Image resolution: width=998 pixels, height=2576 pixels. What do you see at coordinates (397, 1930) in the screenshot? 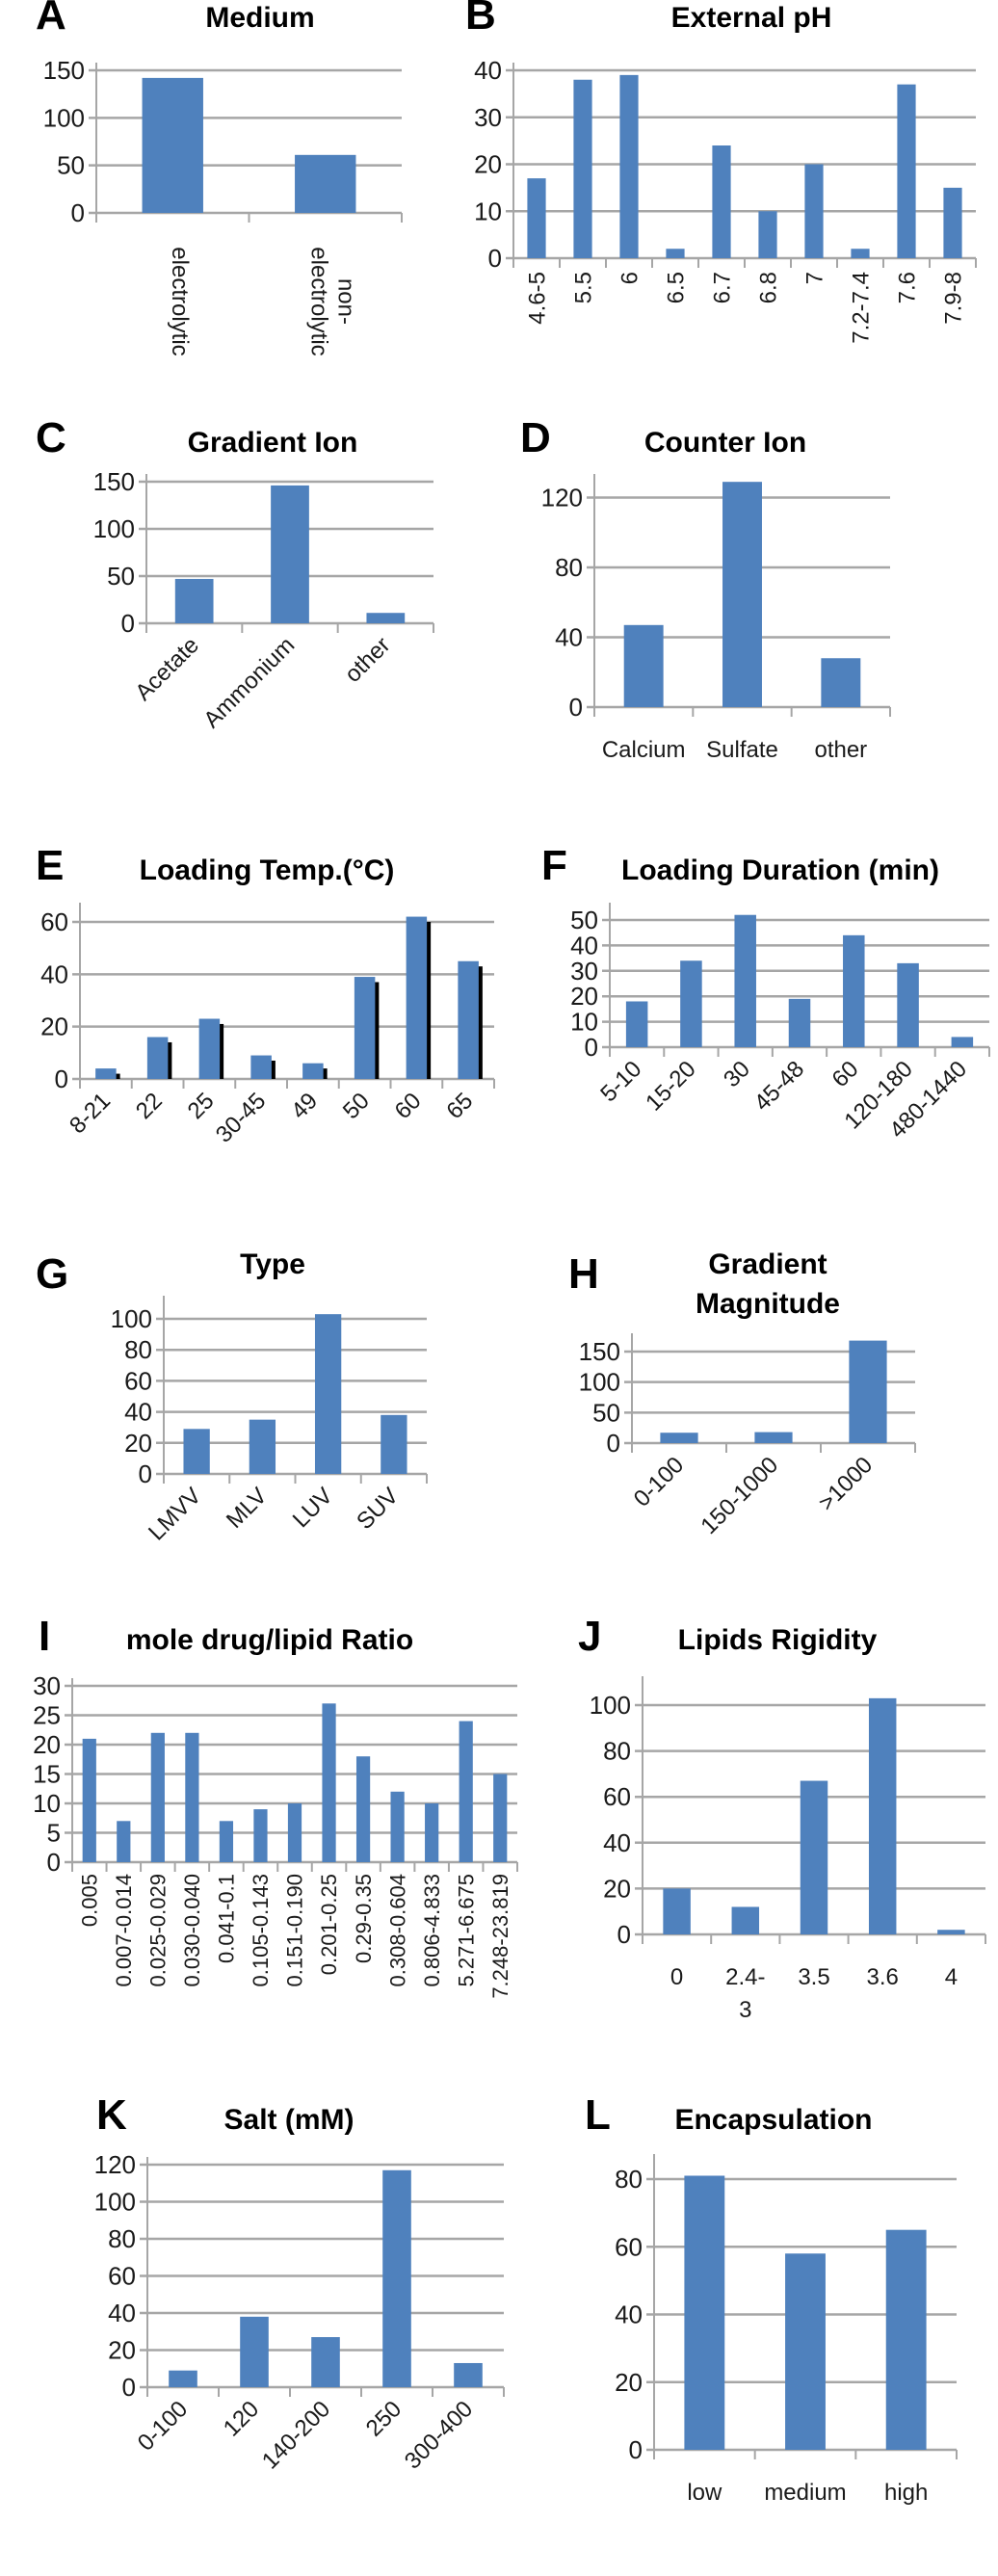
I see `x-category-label: 0.308-0.604` at bounding box center [397, 1930].